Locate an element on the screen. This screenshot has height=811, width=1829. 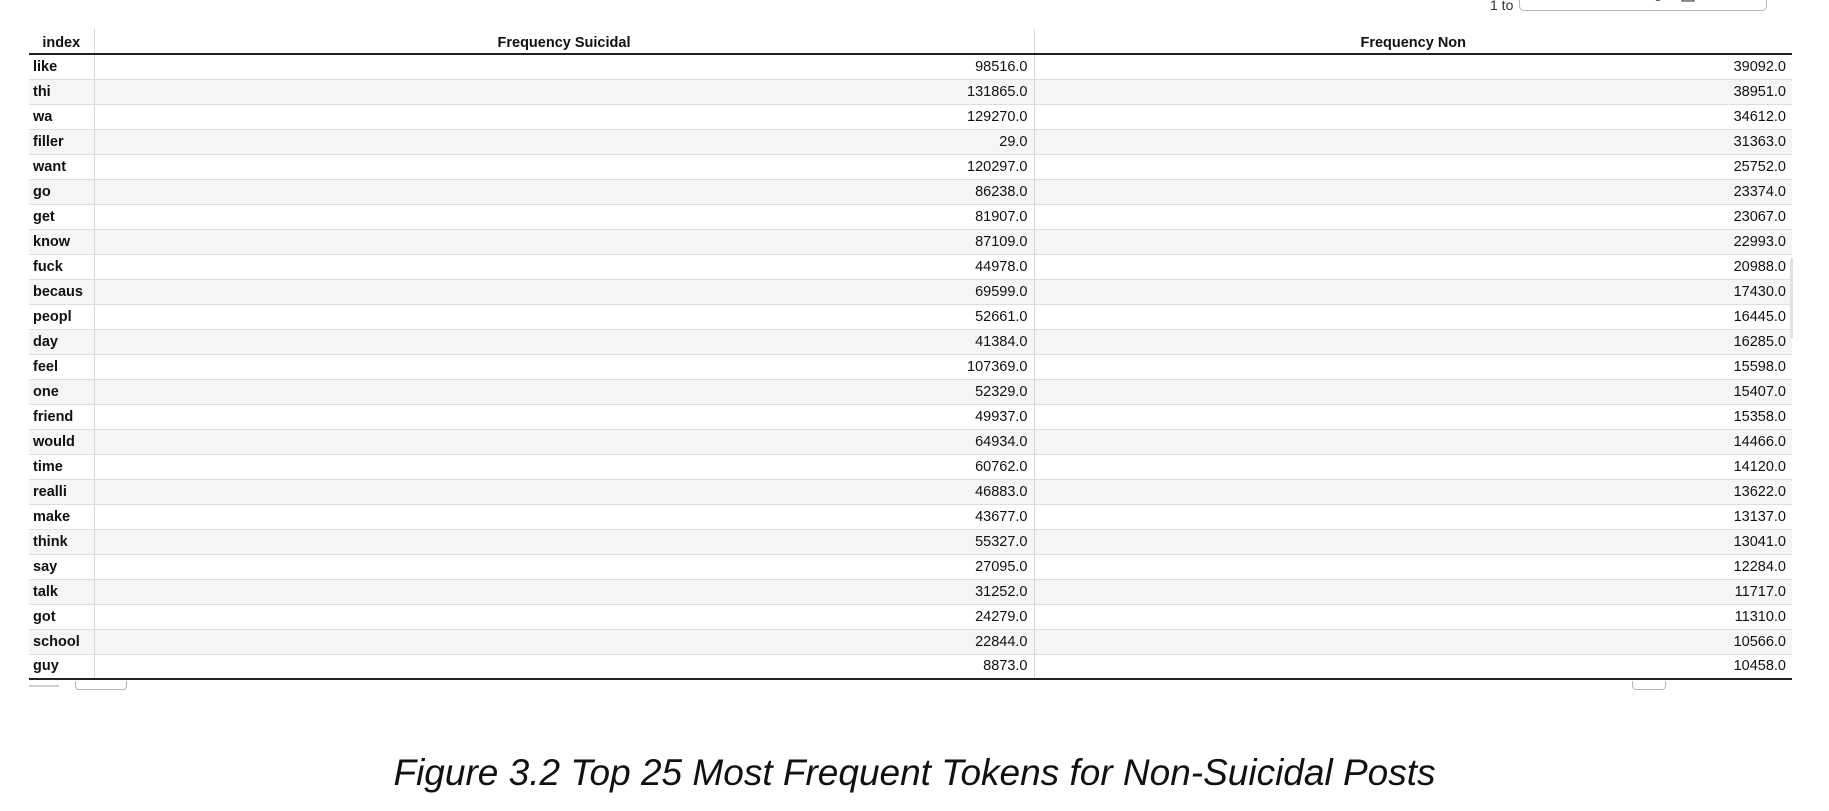
frequency-suicidal-cell: 22844.0 is located at coordinates (563, 642).